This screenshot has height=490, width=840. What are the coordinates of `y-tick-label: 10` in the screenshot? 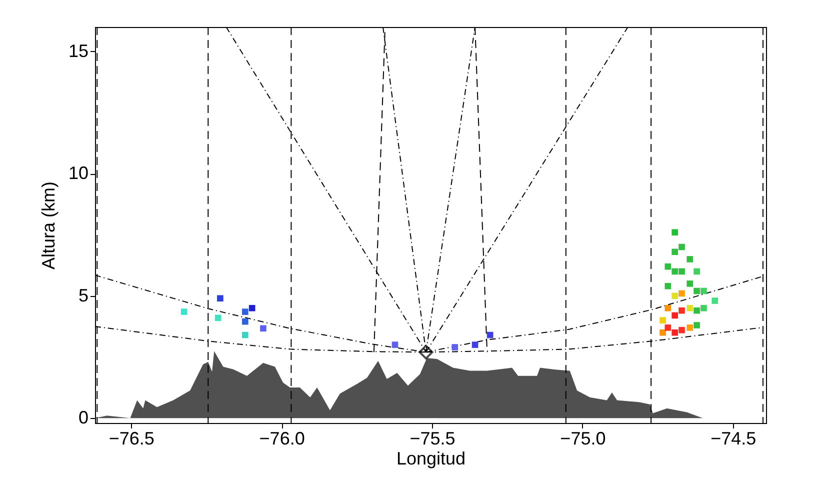 It's located at (78, 173).